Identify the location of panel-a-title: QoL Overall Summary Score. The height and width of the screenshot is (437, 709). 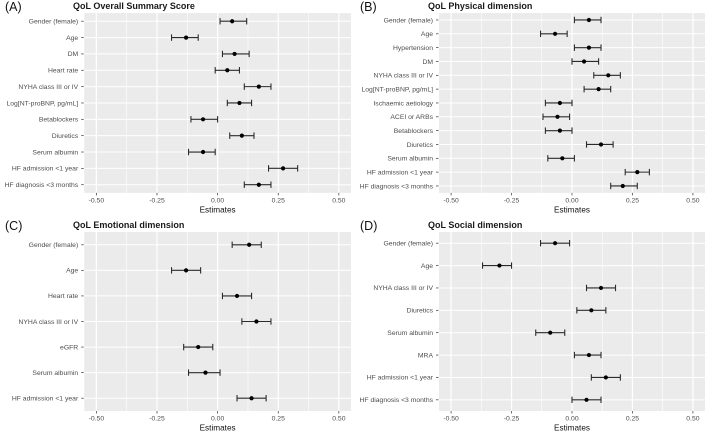
(134, 6).